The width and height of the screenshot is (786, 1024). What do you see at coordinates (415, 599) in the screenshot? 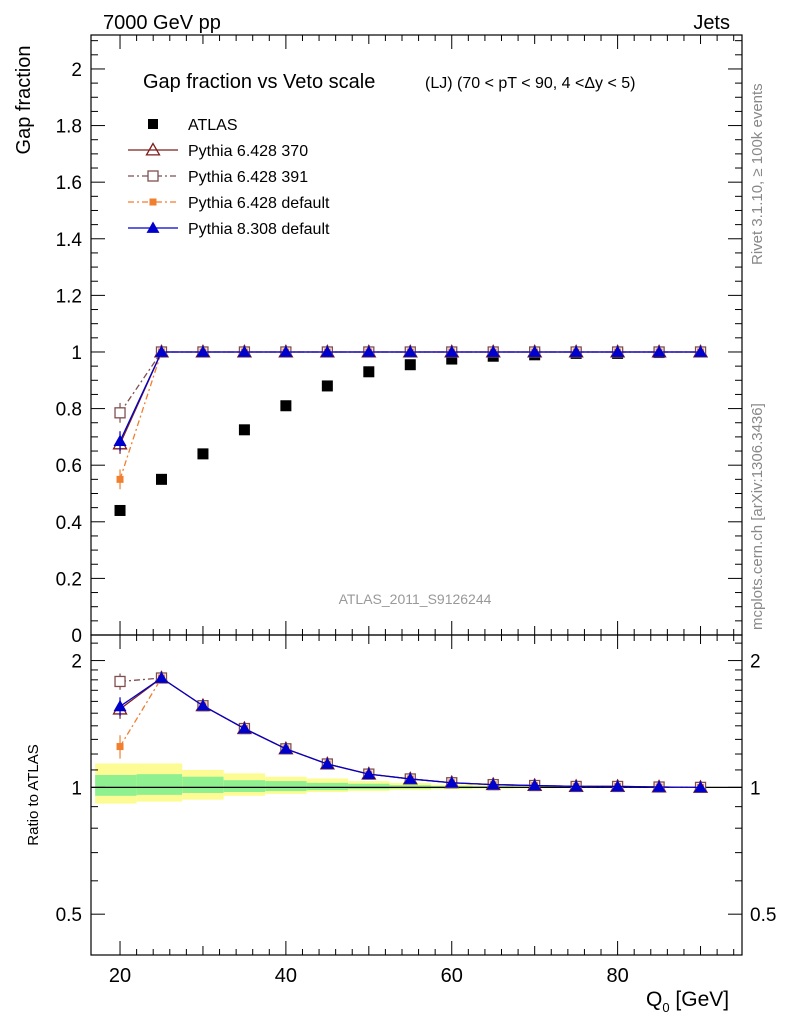
I see `watermark: ATLAS_2011_S9126244` at bounding box center [415, 599].